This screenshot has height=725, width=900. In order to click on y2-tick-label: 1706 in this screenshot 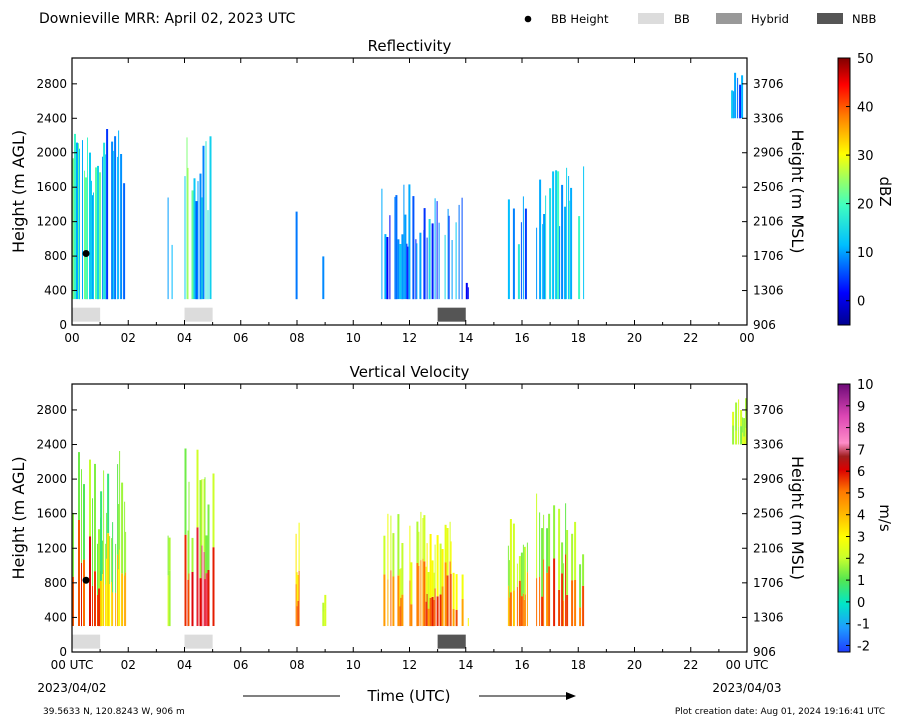, I will do `click(768, 256)`.